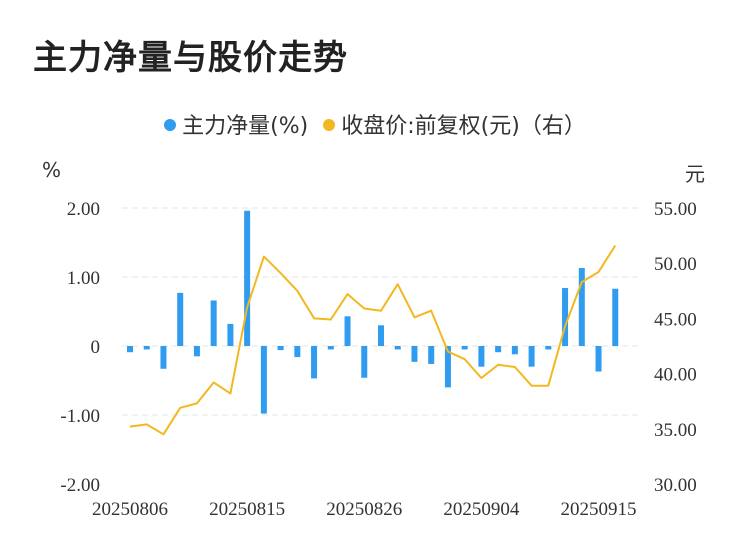 Image resolution: width=750 pixels, height=558 pixels. What do you see at coordinates (130, 509) in the screenshot?
I see `x-tick-label: 20250806` at bounding box center [130, 509].